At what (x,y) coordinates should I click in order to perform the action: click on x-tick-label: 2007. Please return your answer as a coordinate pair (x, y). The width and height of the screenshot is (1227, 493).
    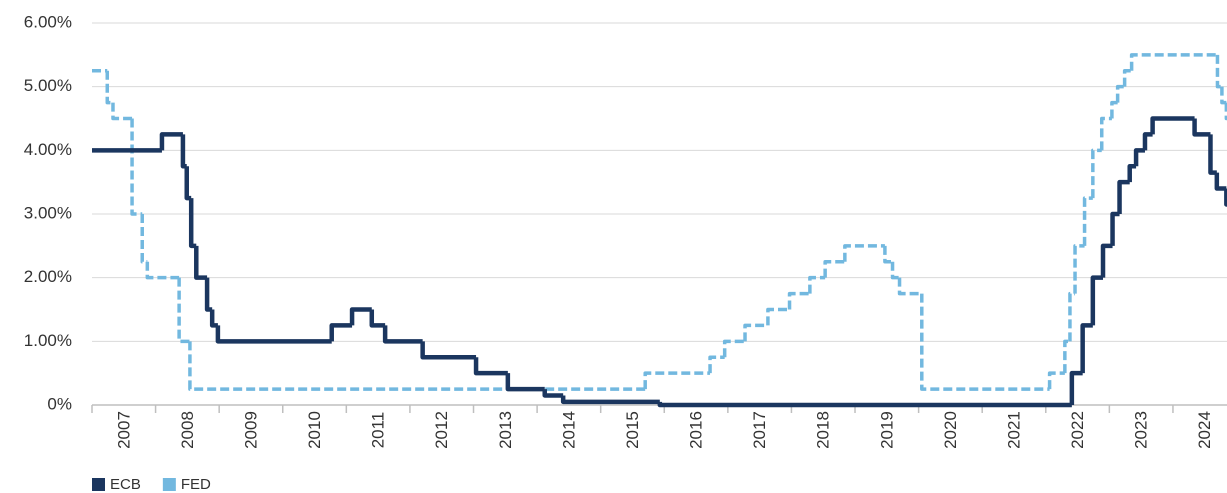
    Looking at the image, I should click on (123, 430).